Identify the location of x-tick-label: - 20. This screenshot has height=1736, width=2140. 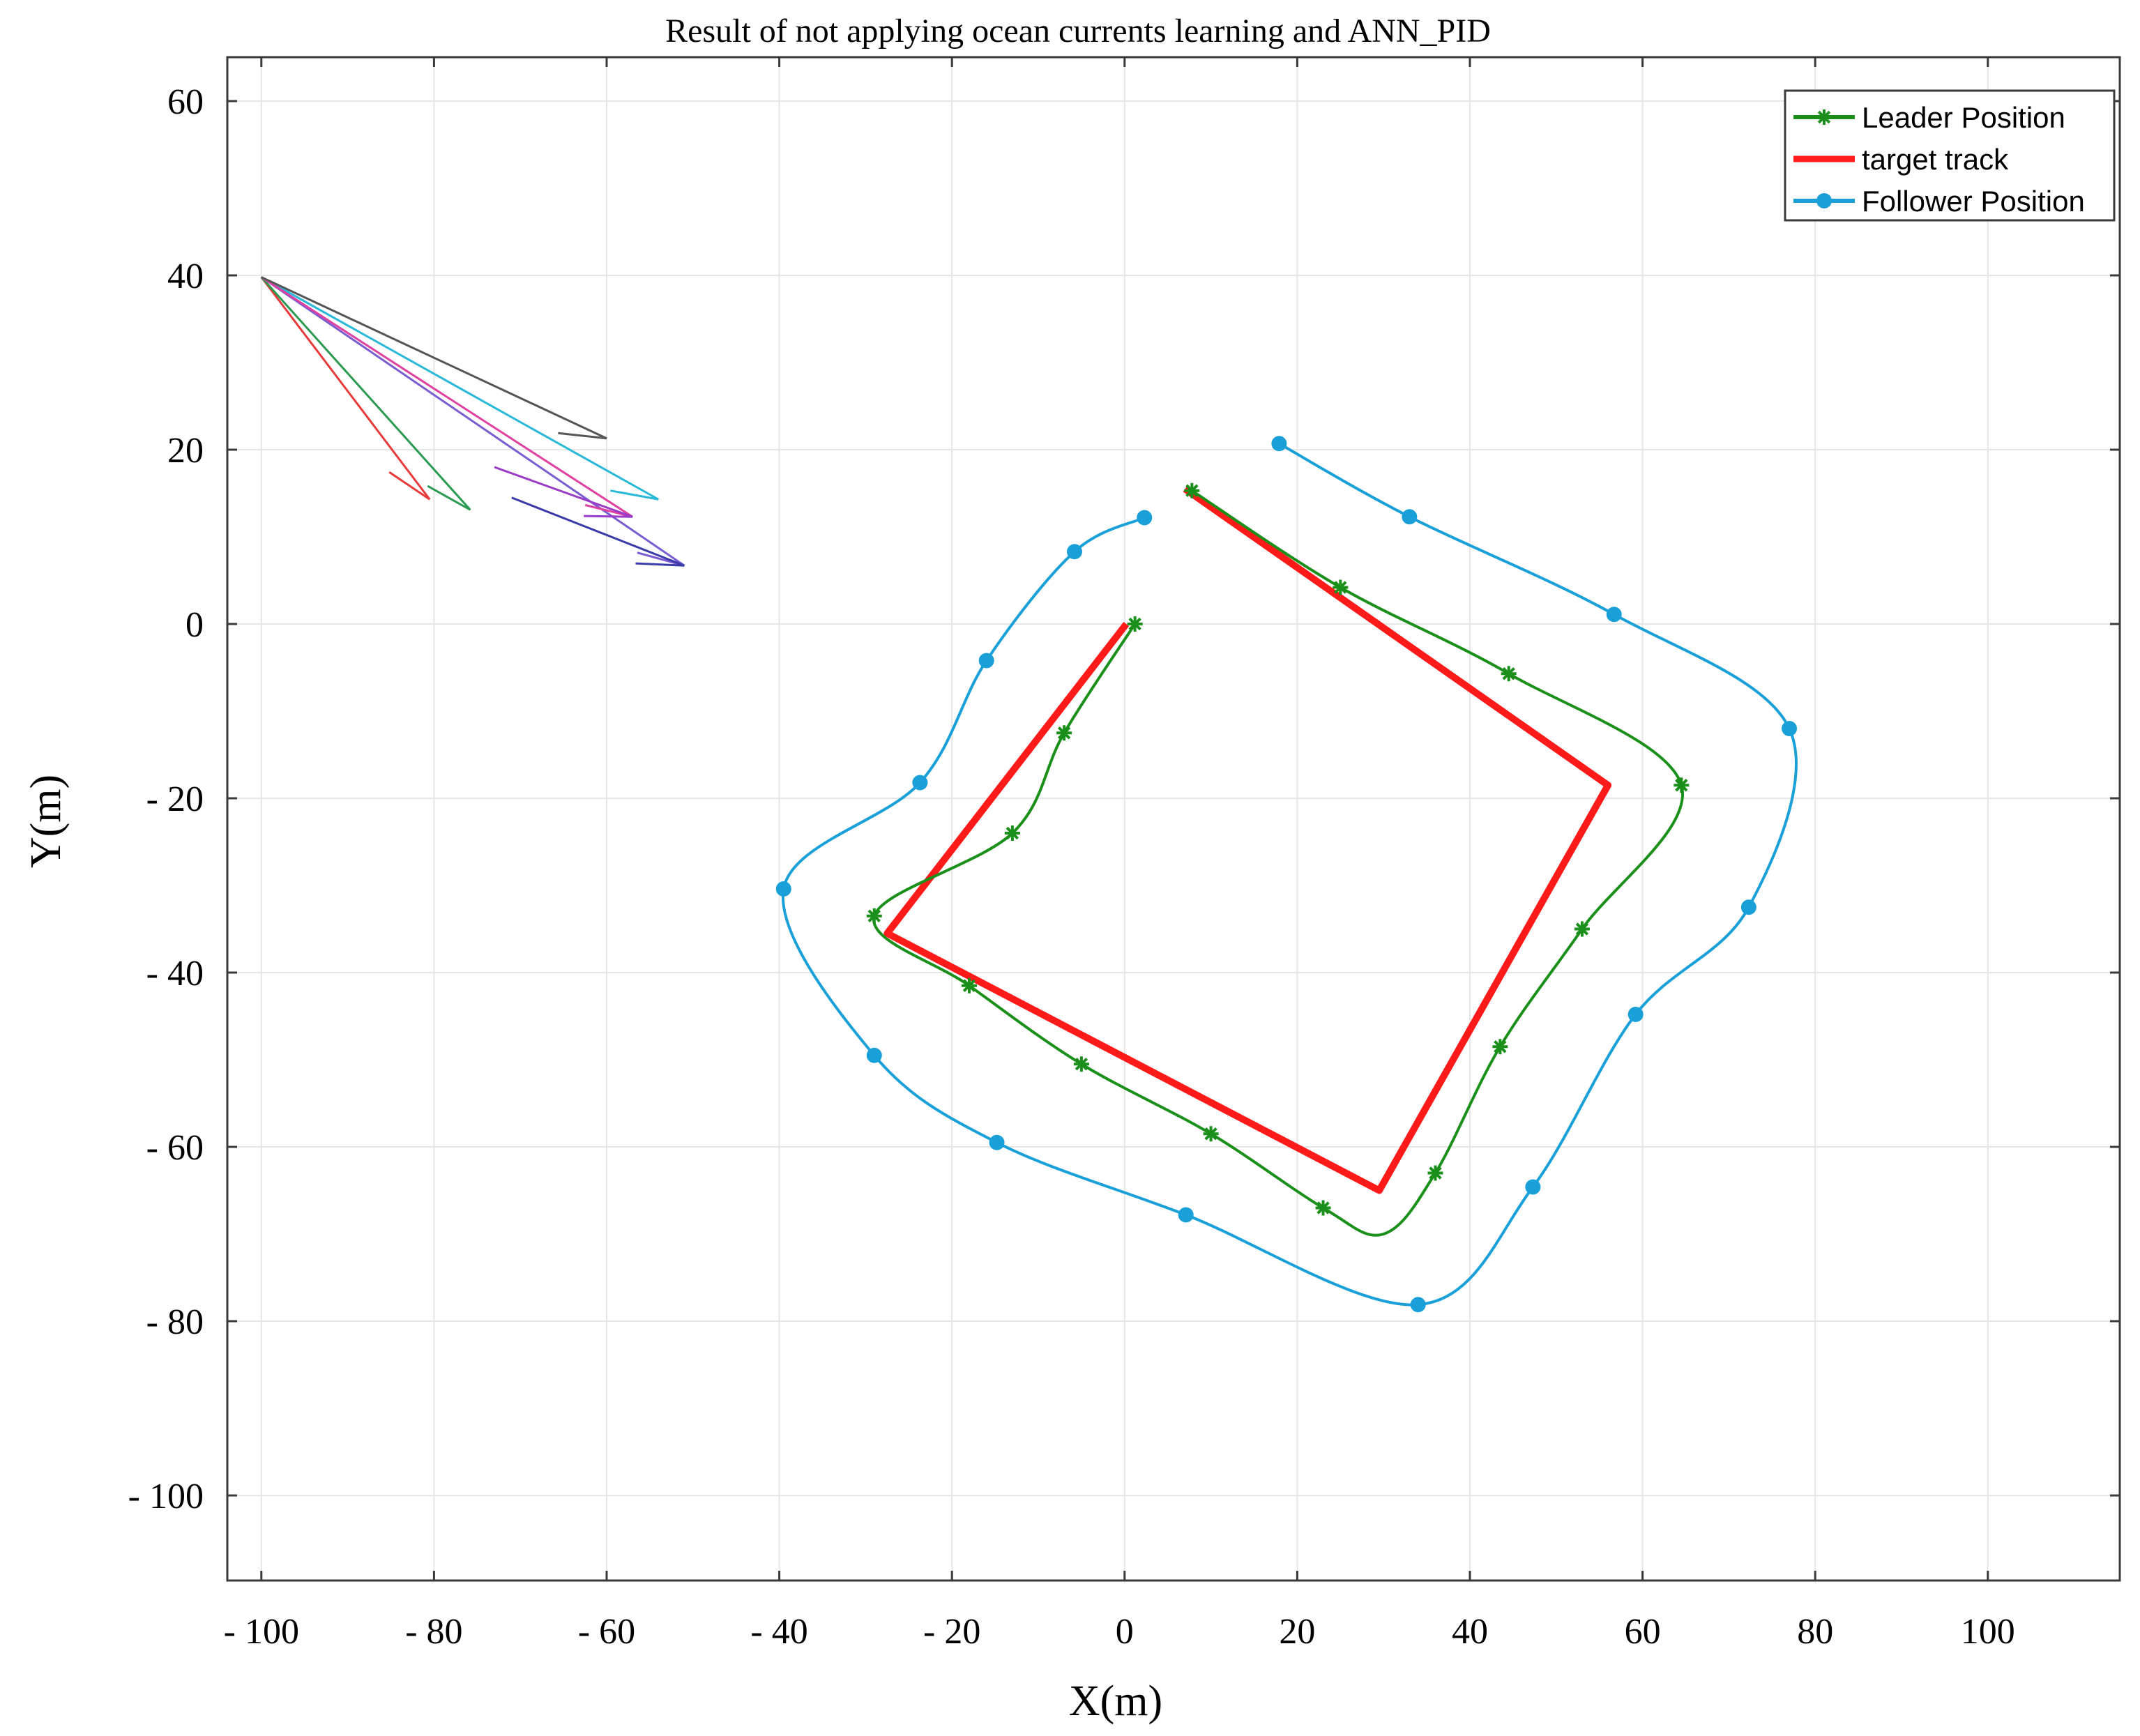
(951, 1632).